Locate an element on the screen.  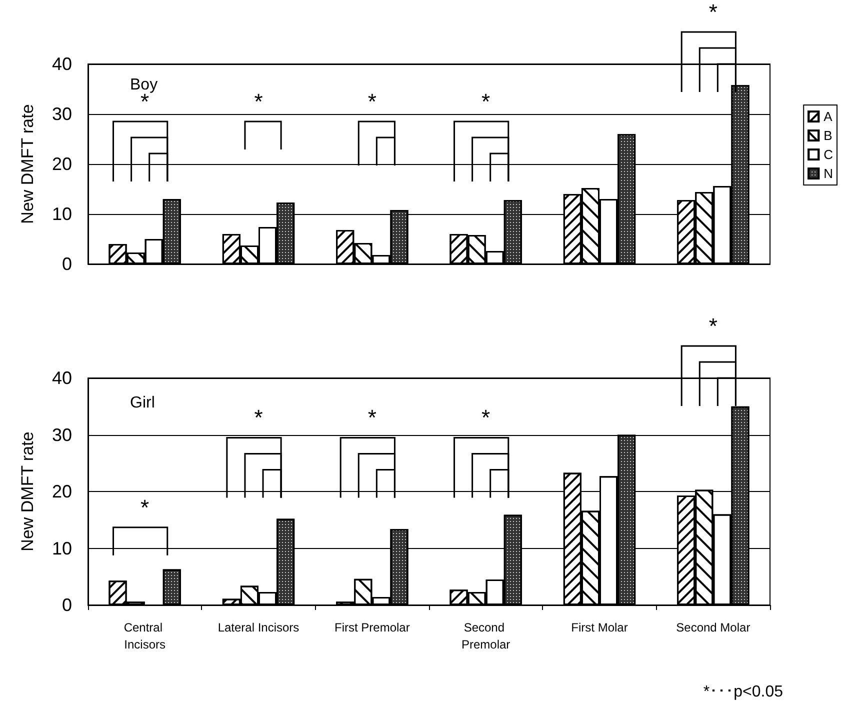
legend-label: B is located at coordinates (828, 135).